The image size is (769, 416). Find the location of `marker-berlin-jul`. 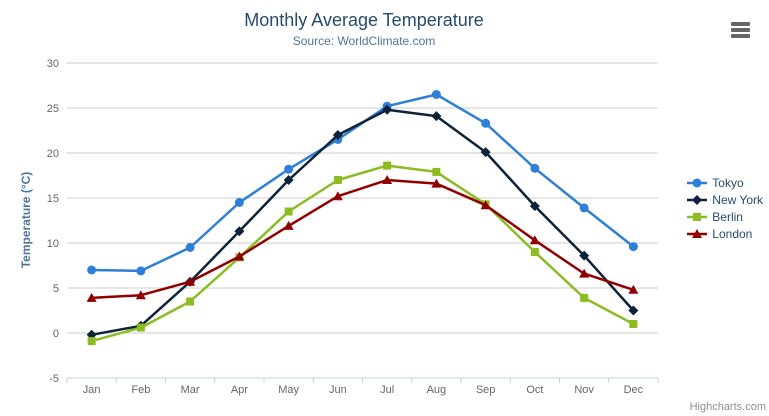

marker-berlin-jul is located at coordinates (387, 165).